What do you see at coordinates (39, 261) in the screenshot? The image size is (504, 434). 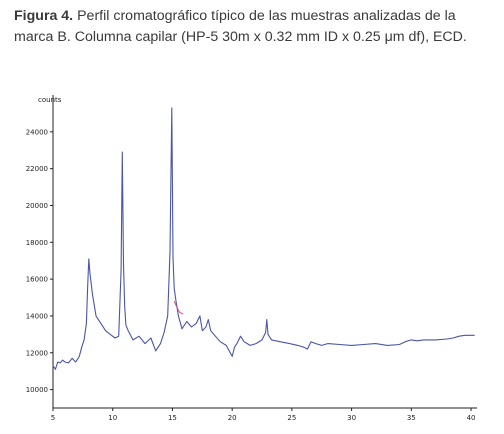 I see `y-axis-ticks: 10000 12000 14000 16000 18000 20000 22000 24000` at bounding box center [39, 261].